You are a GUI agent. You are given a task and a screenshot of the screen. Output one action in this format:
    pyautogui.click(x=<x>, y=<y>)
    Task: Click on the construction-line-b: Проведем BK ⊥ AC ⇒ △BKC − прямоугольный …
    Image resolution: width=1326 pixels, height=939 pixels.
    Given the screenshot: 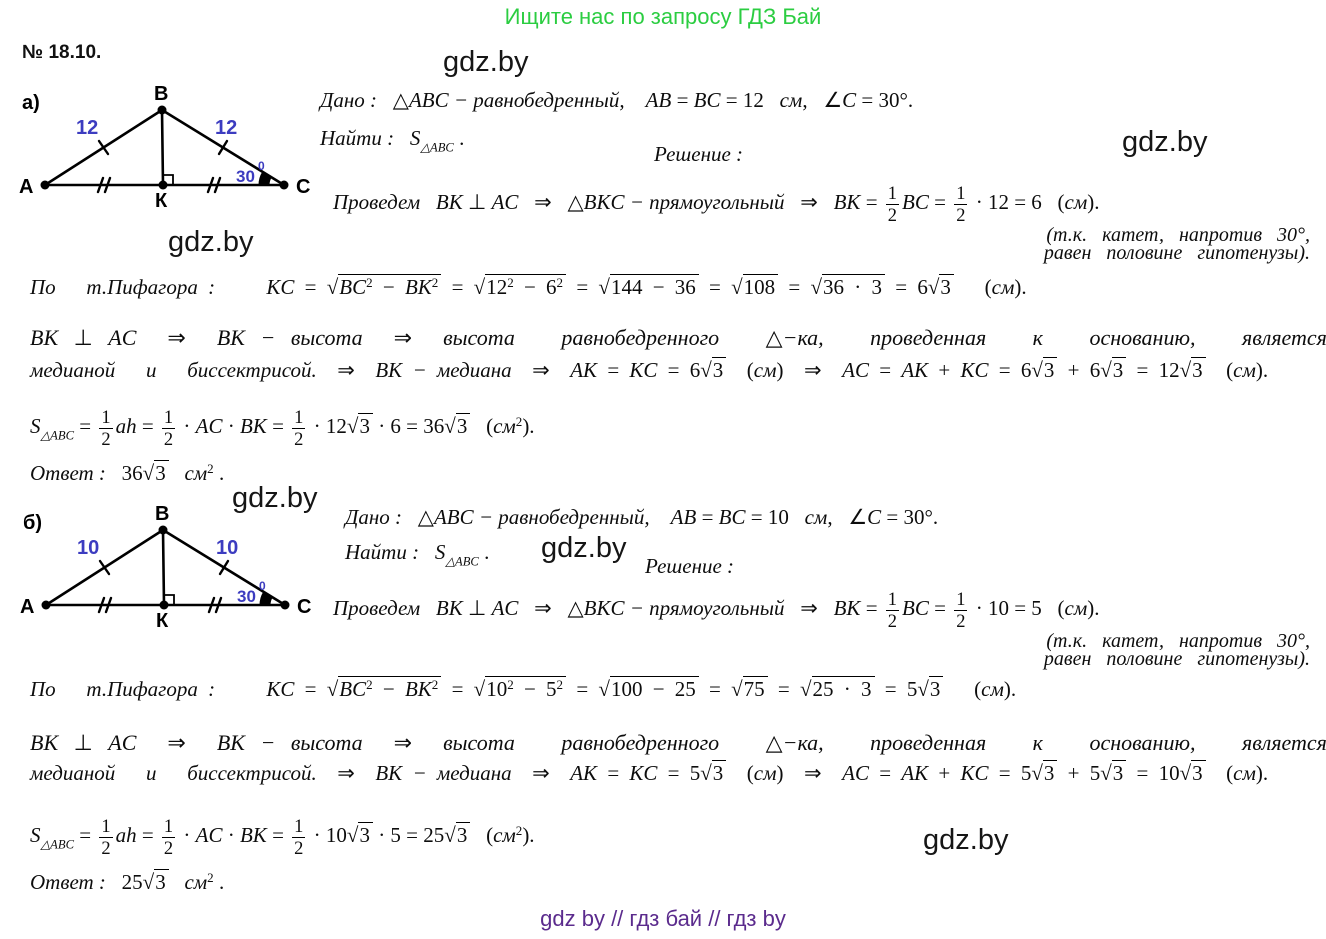 What is the action you would take?
    pyautogui.click(x=716, y=610)
    